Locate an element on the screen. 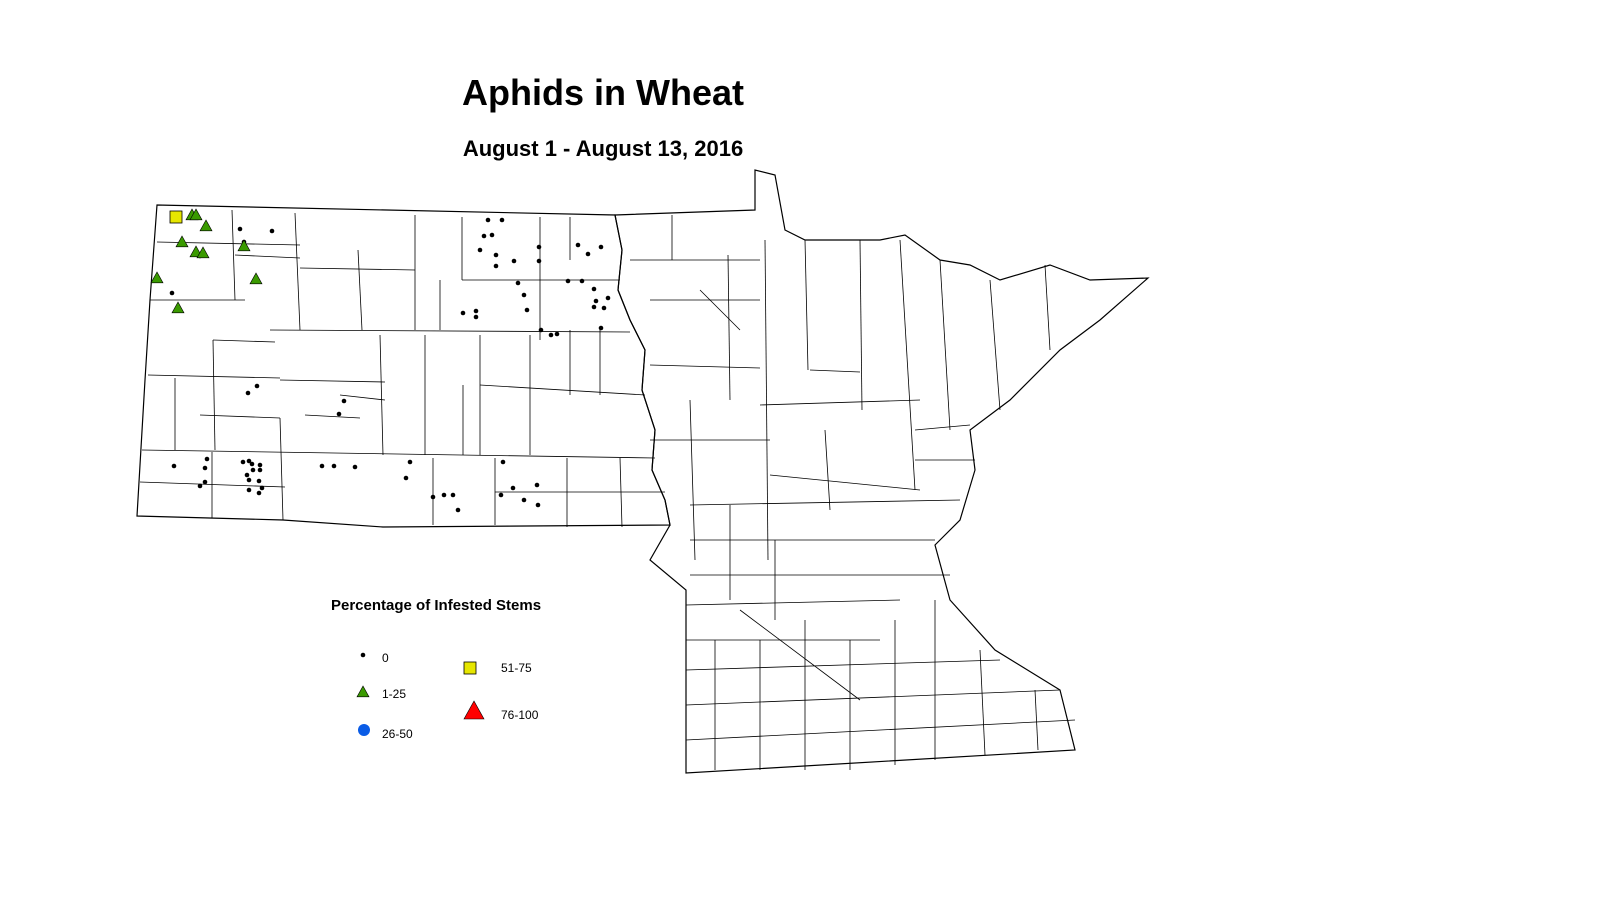 This screenshot has height=900, width=1612. map-subtitle: August 1 - August 13, 2016 is located at coordinates (603, 148).